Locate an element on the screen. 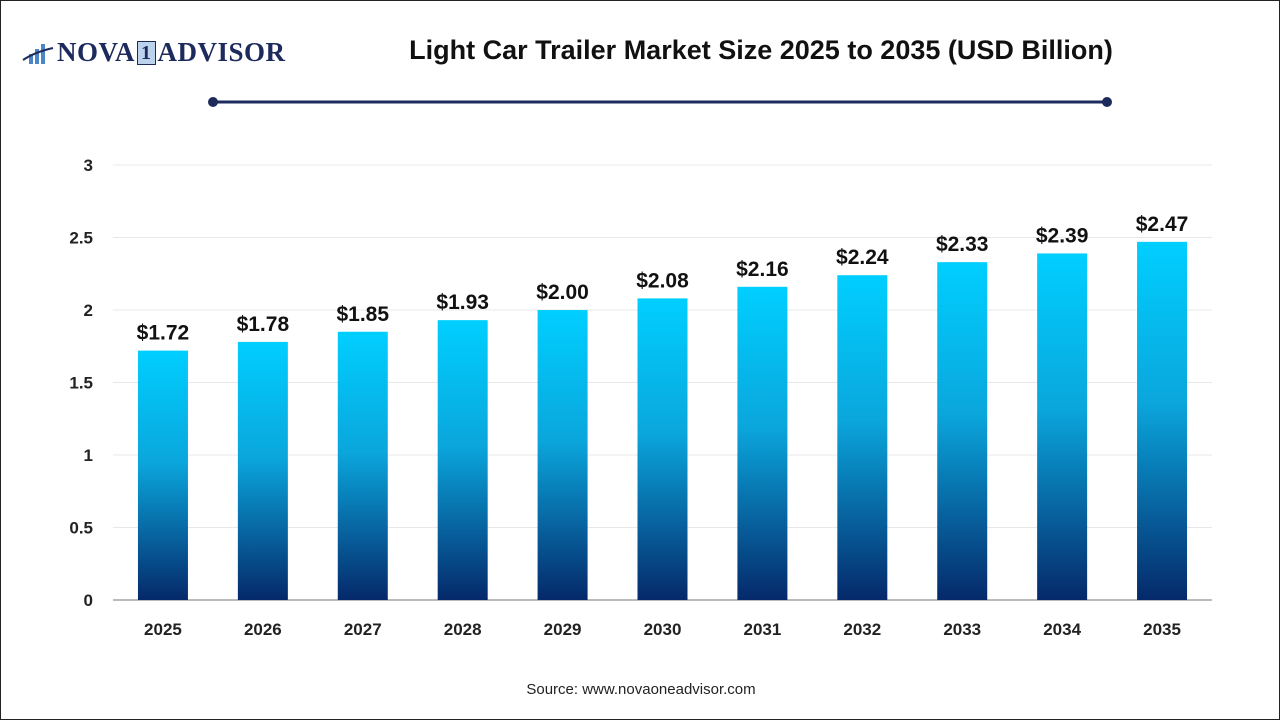 This screenshot has height=720, width=1280. bar-2030 is located at coordinates (662, 449).